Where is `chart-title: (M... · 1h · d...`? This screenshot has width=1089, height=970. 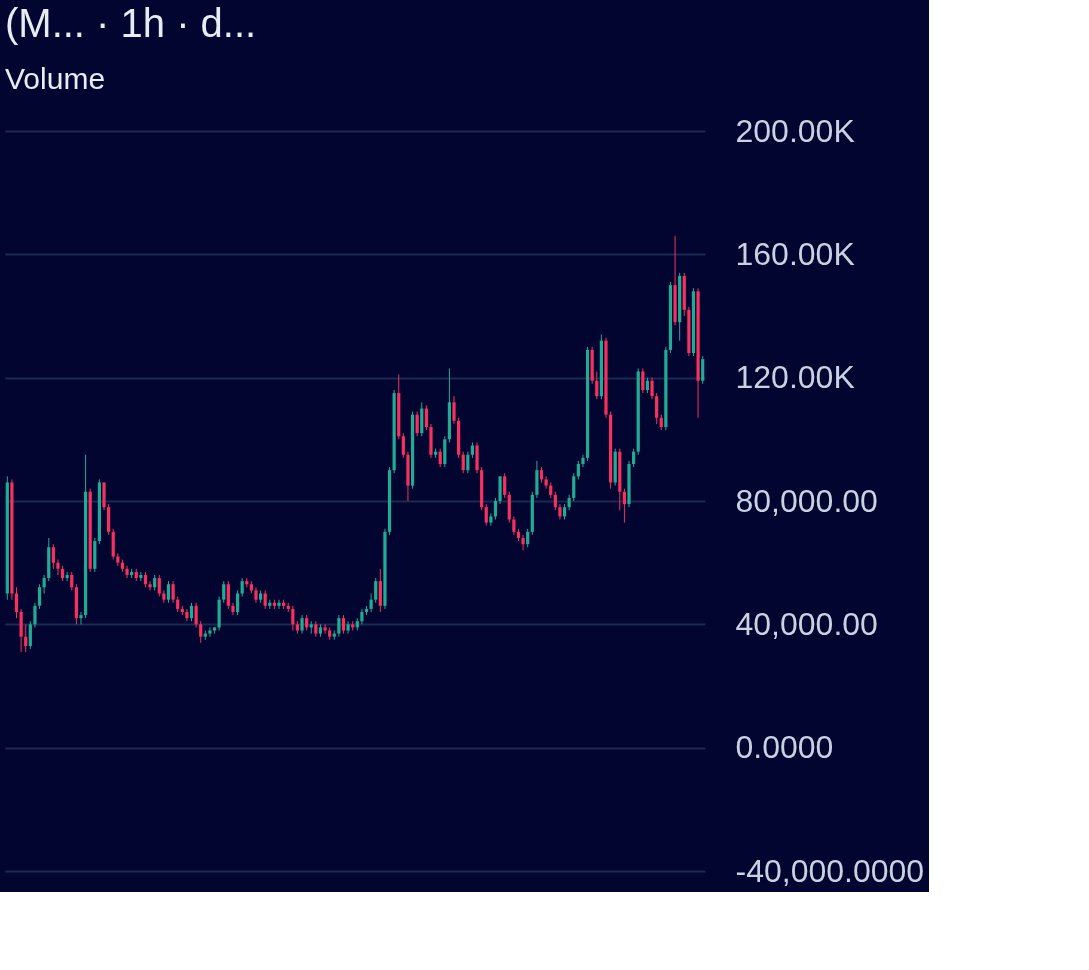
chart-title: (M... · 1h · d... is located at coordinates (131, 23).